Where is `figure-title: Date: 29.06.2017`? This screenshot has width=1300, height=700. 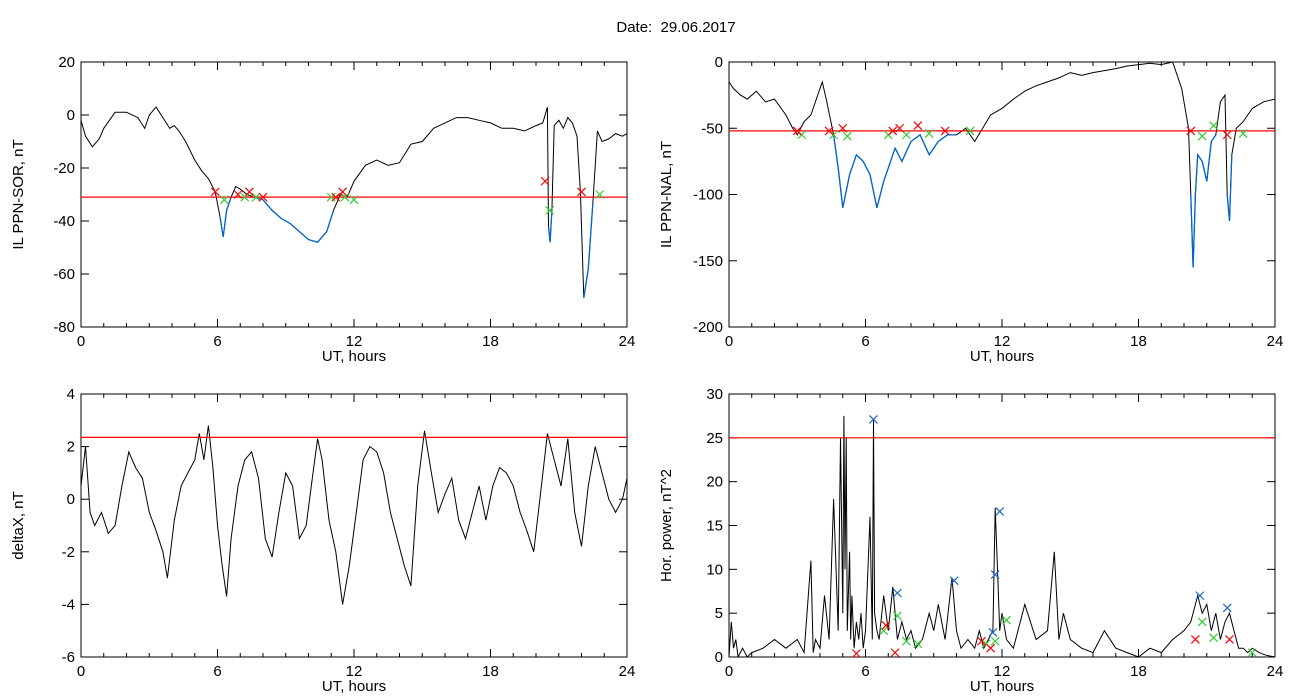
figure-title: Date: 29.06.2017 is located at coordinates (676, 27).